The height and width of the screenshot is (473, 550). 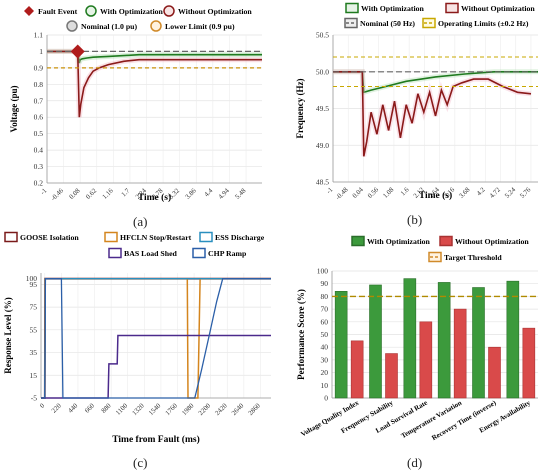 What do you see at coordinates (322, 108) in the screenshot?
I see `y-tick-label: 49.5` at bounding box center [322, 108].